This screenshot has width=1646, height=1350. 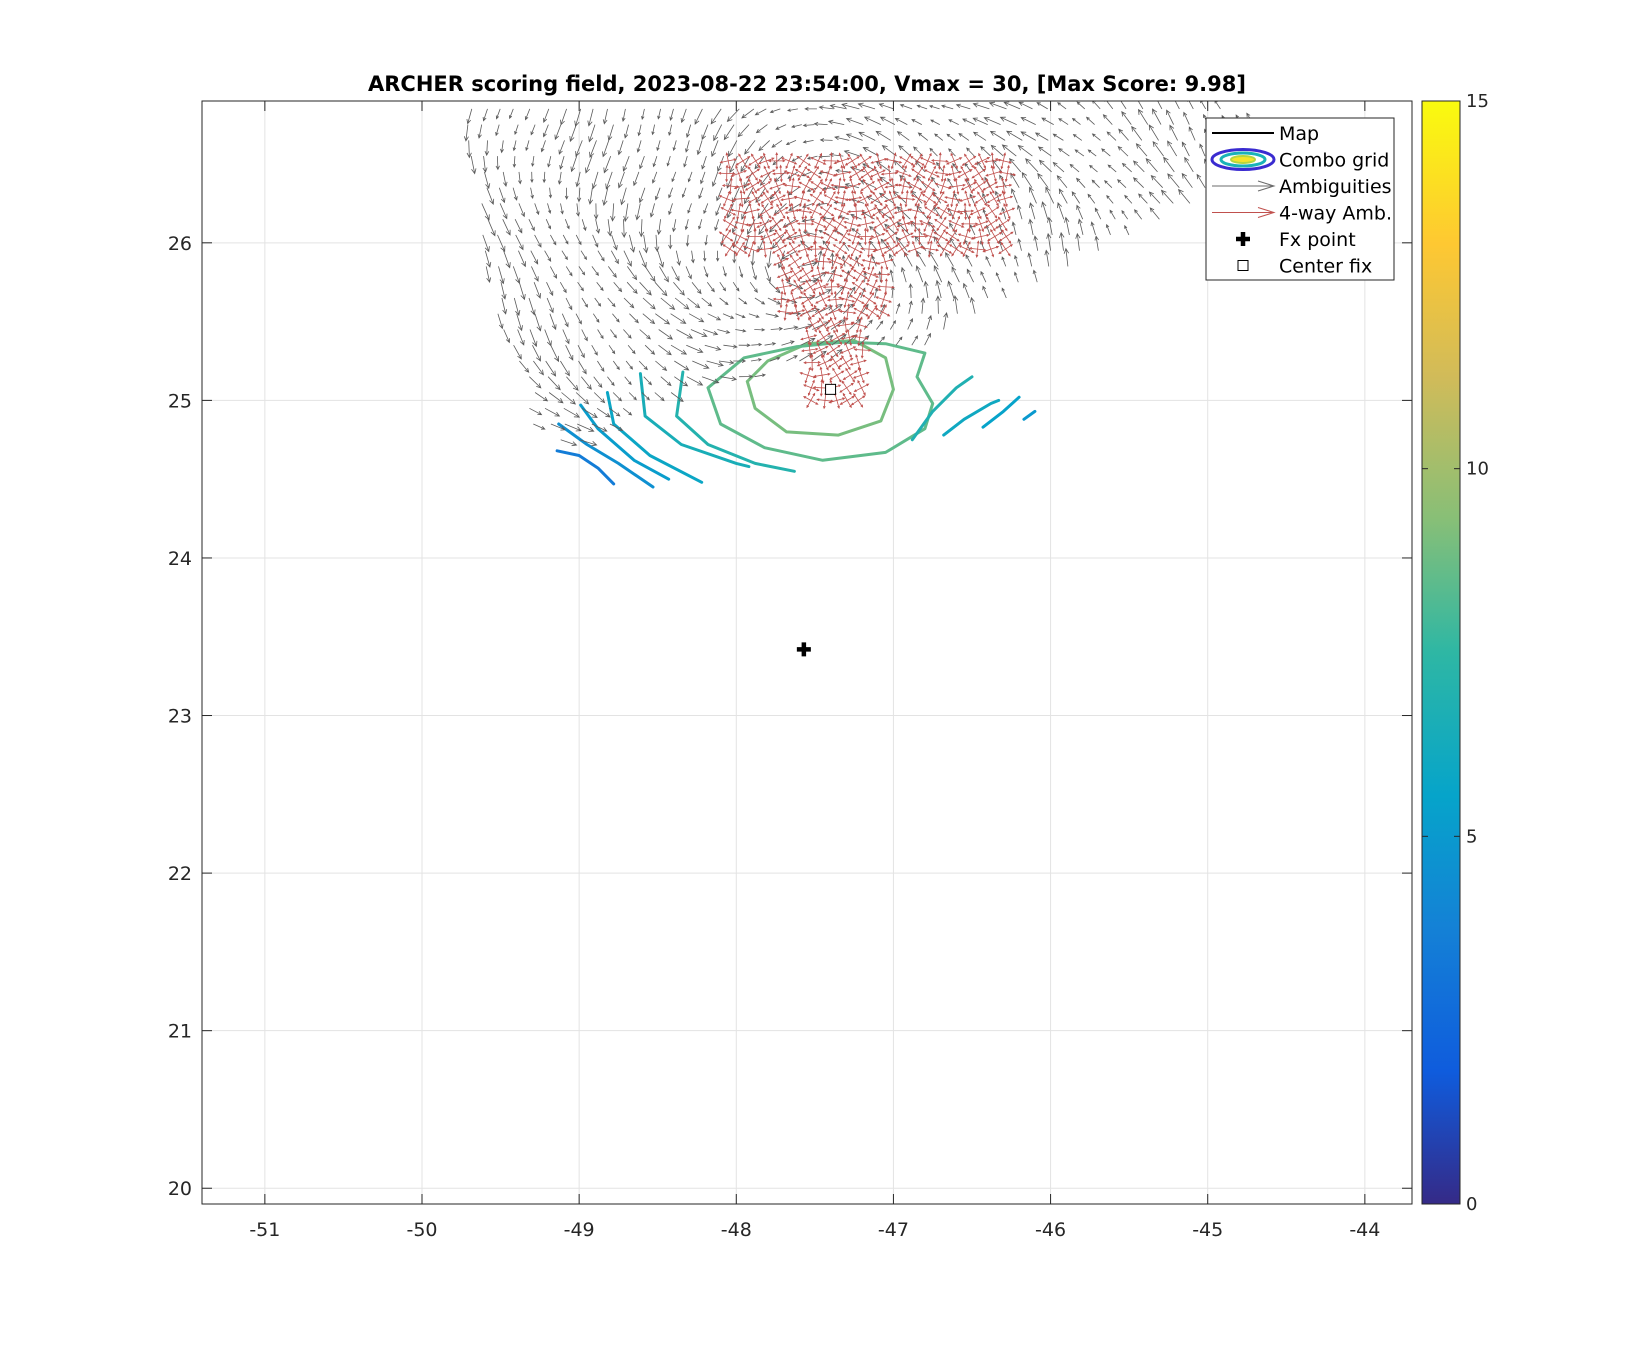 What do you see at coordinates (796, 414) in the screenshot?
I see `score-contours` at bounding box center [796, 414].